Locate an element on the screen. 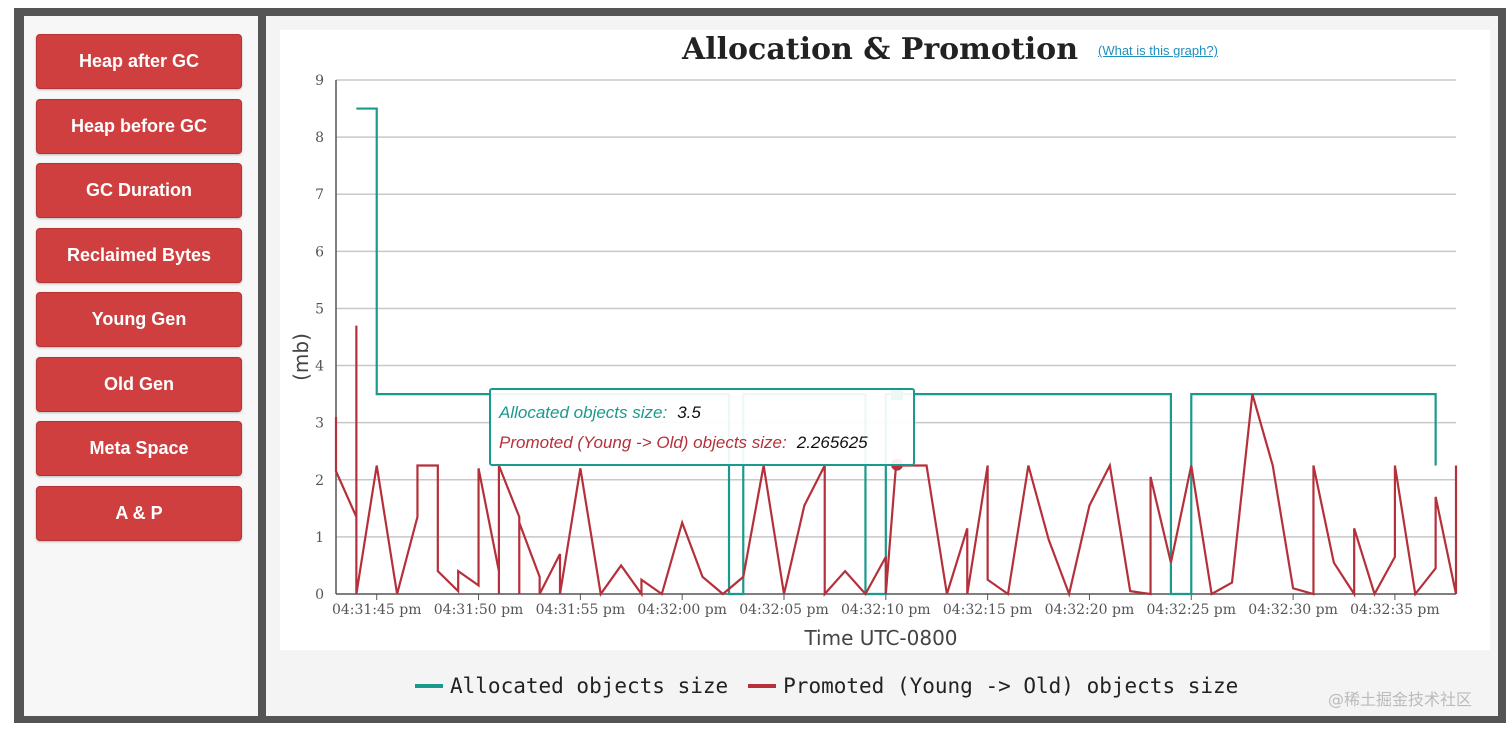 This screenshot has width=1512, height=729. y-axis-label: (mb) is located at coordinates (301, 357).